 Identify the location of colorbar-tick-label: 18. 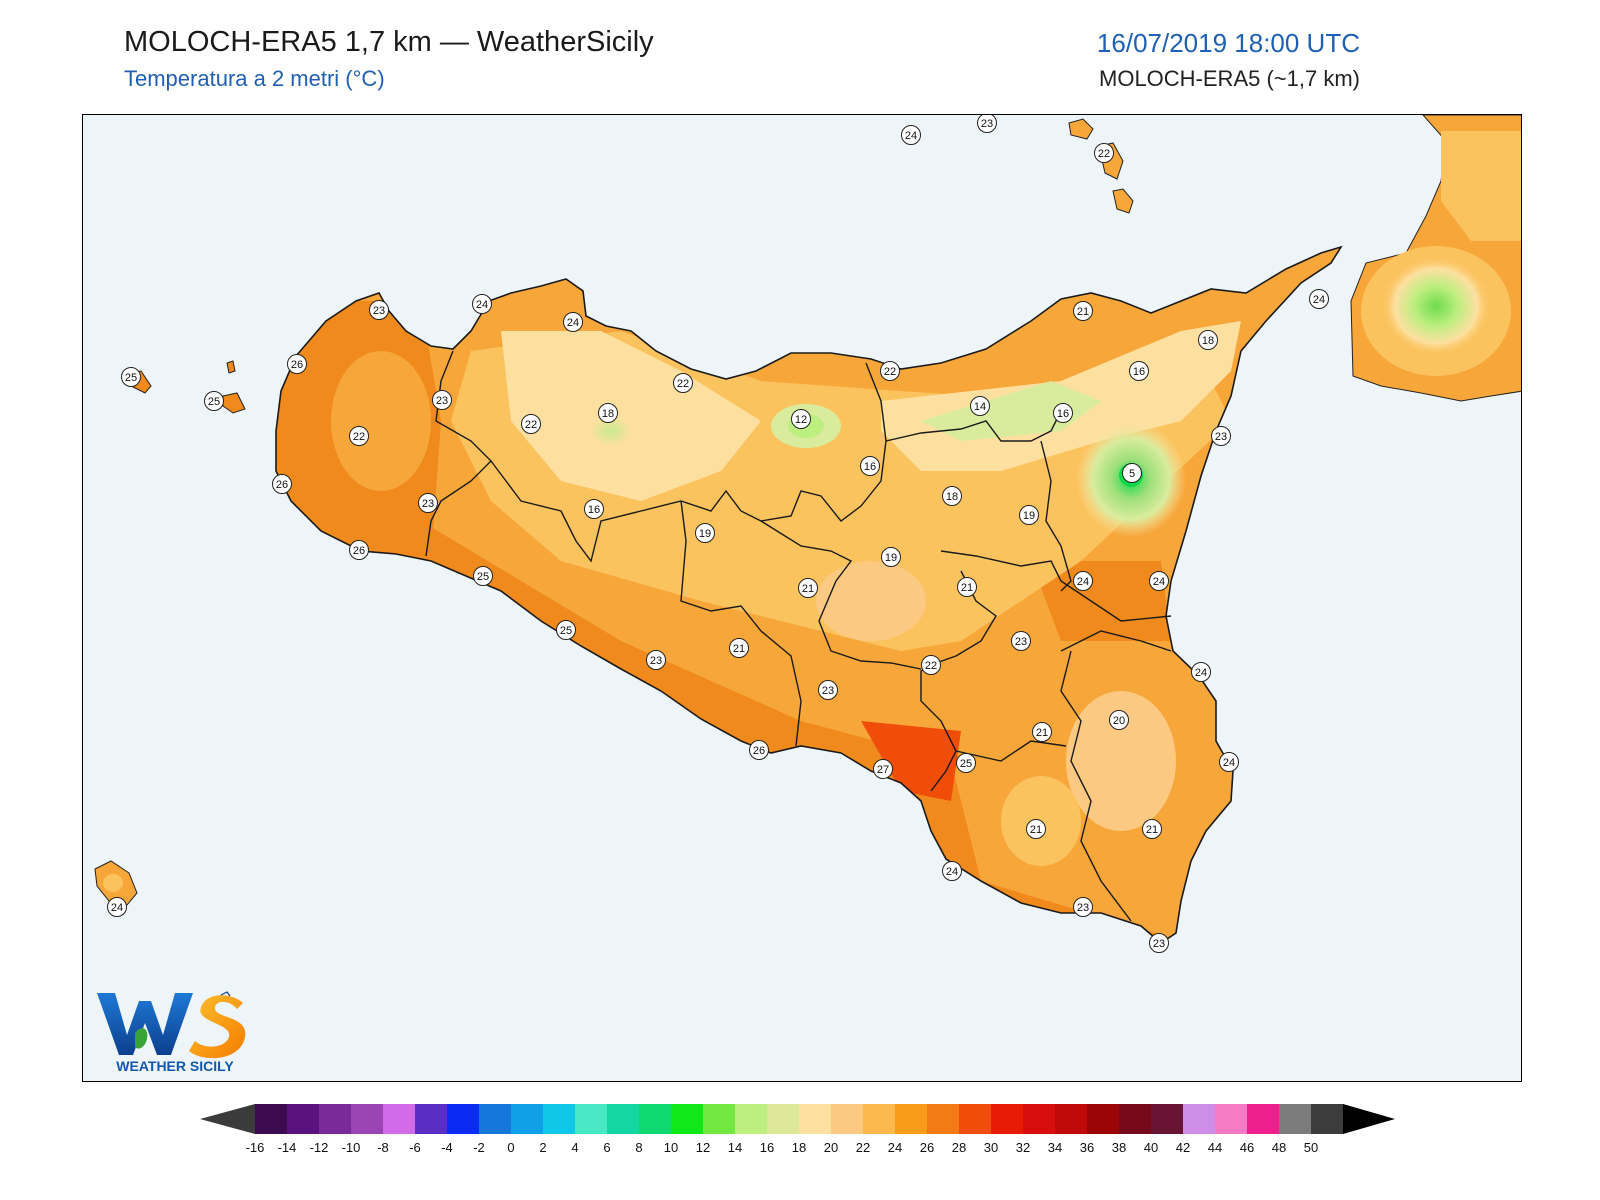
(799, 1147).